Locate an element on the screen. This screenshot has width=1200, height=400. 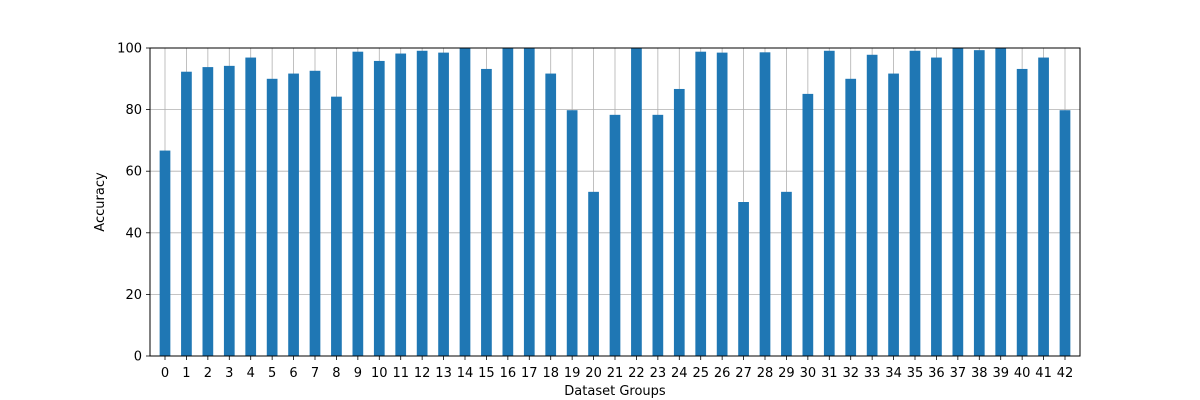
x-tick-label: 13 is located at coordinates (443, 373).